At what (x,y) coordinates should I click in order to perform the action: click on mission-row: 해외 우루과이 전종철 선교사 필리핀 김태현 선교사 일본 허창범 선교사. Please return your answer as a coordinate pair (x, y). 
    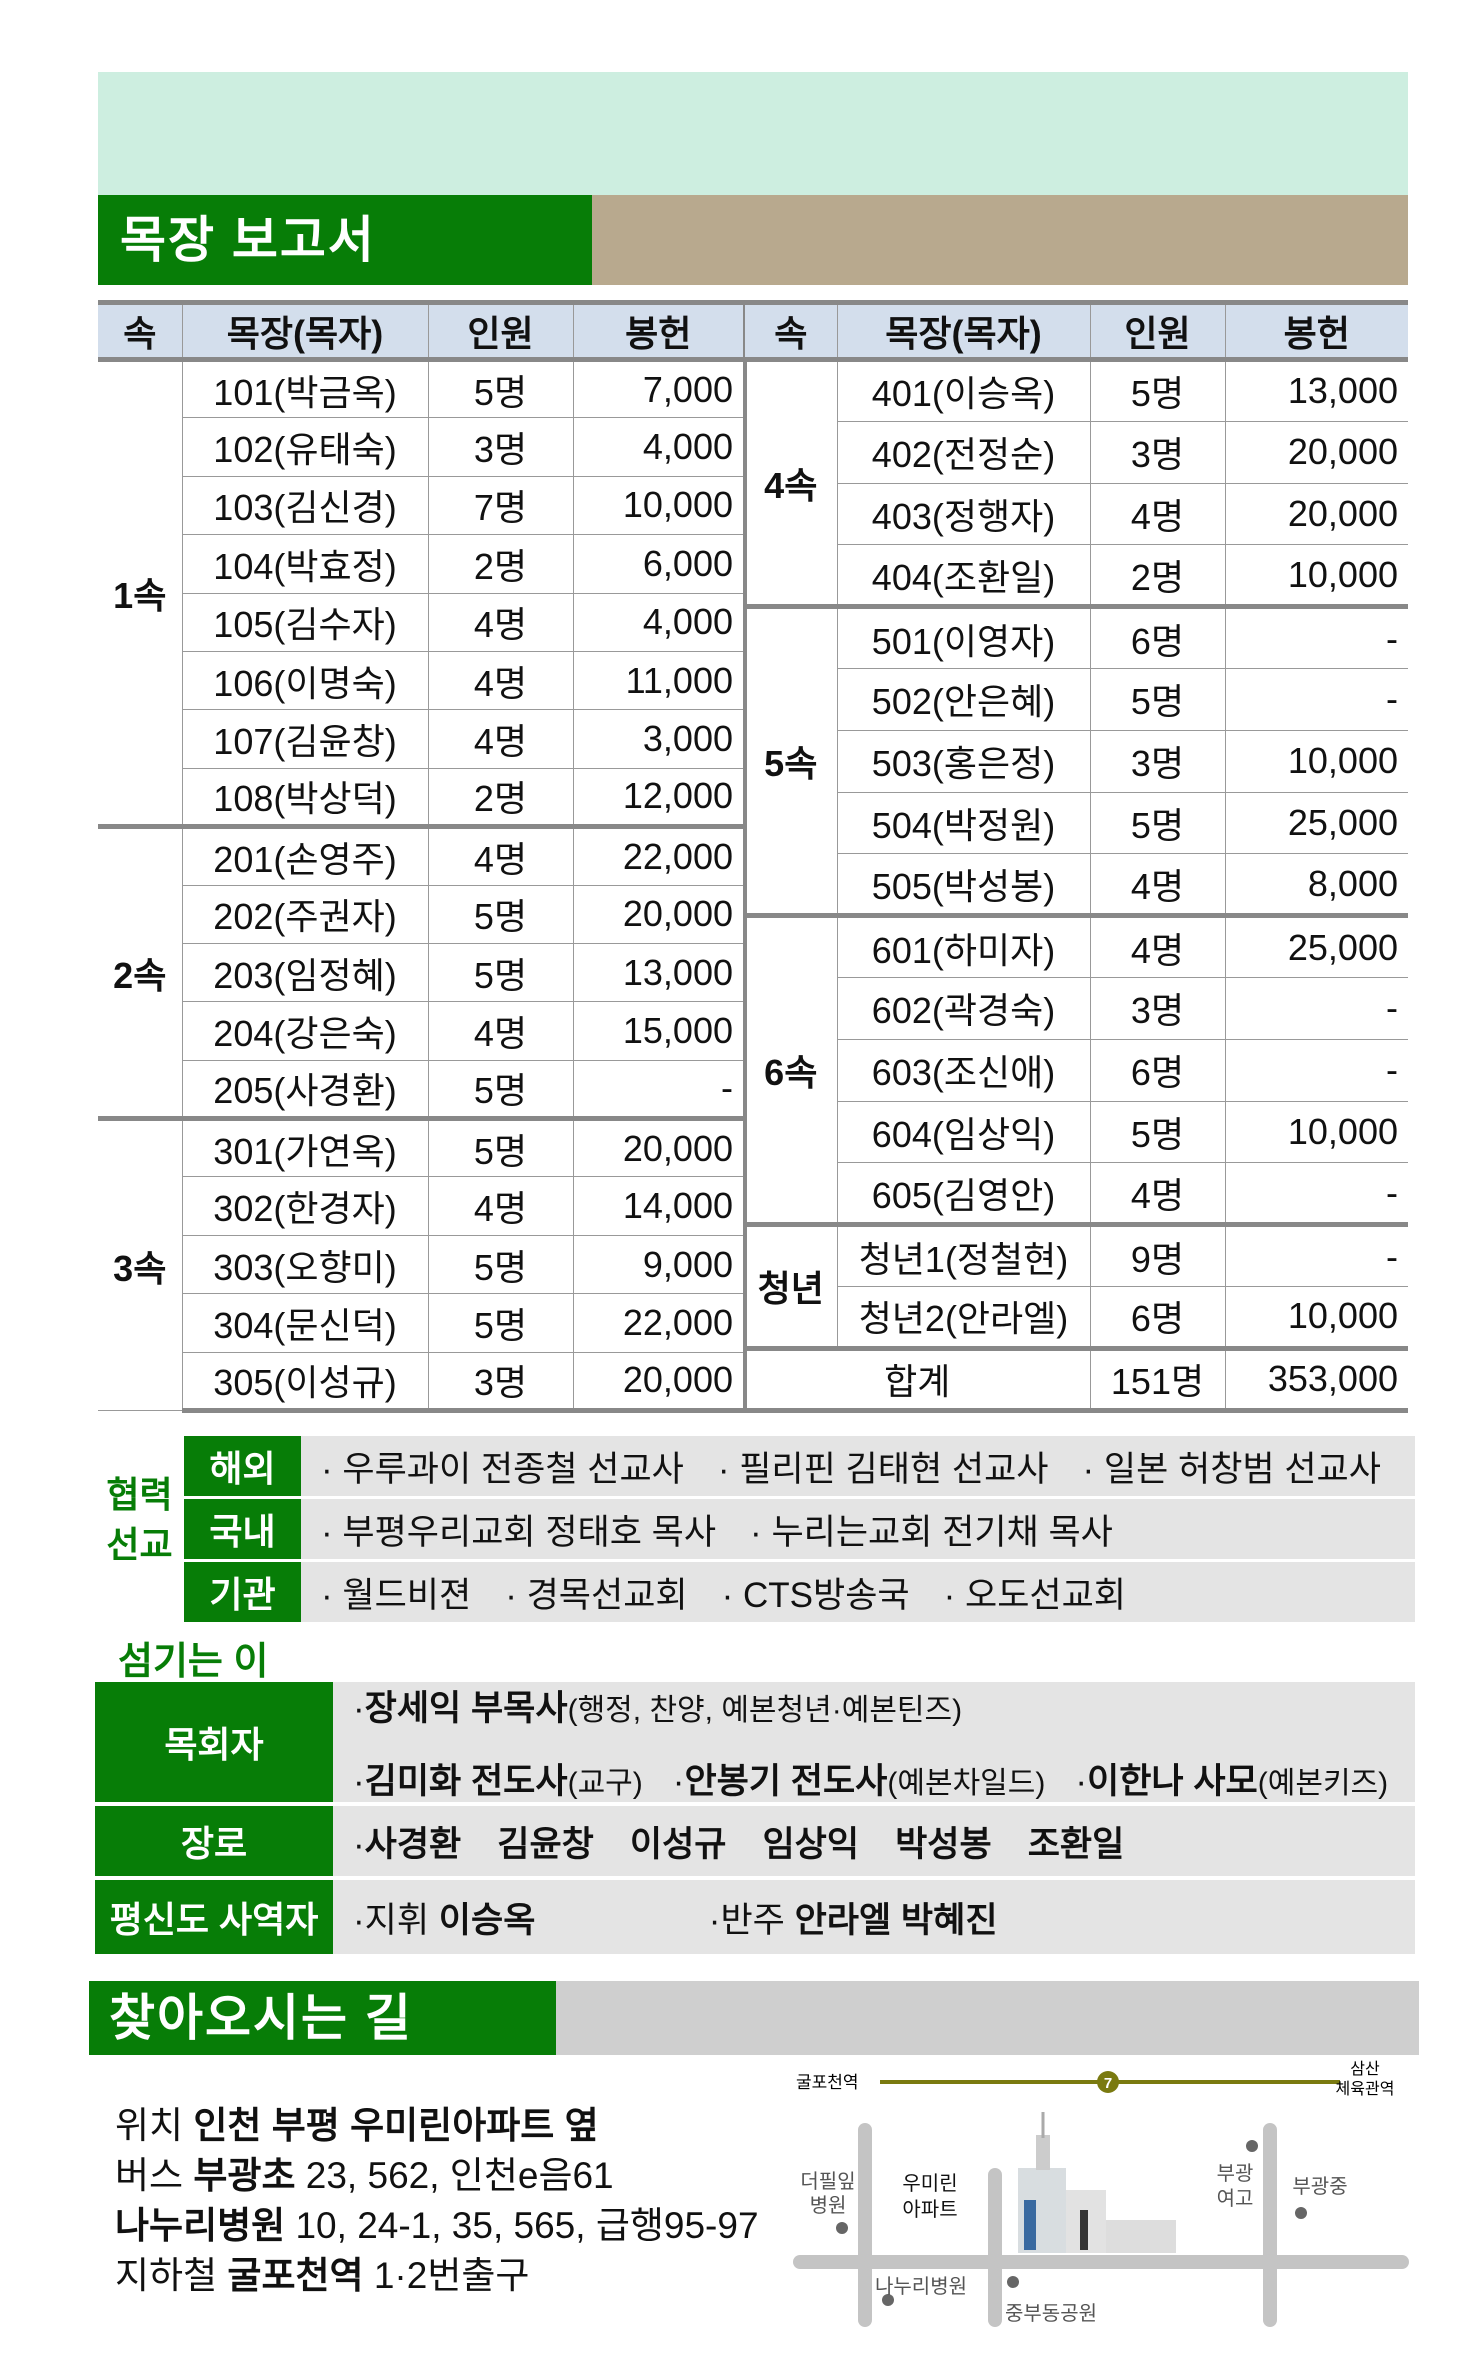
    Looking at the image, I should click on (799, 1466).